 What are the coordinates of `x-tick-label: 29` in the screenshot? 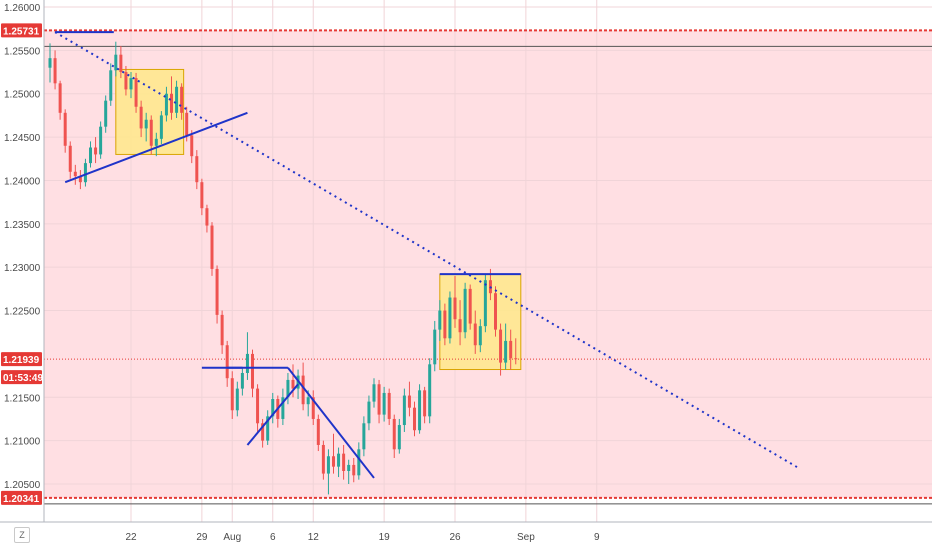 It's located at (202, 537).